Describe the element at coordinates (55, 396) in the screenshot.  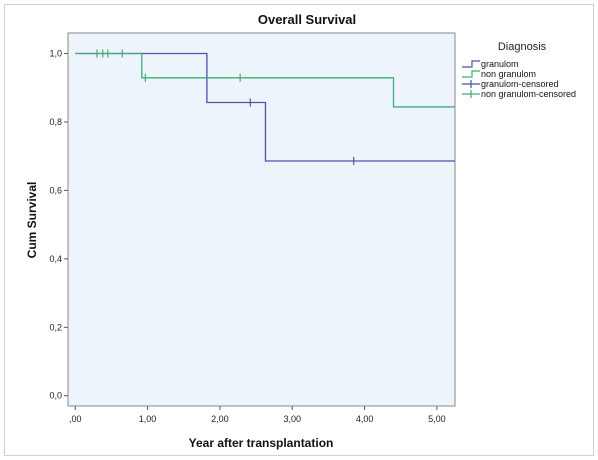
I see `y-tick-label: 0,0` at that location.